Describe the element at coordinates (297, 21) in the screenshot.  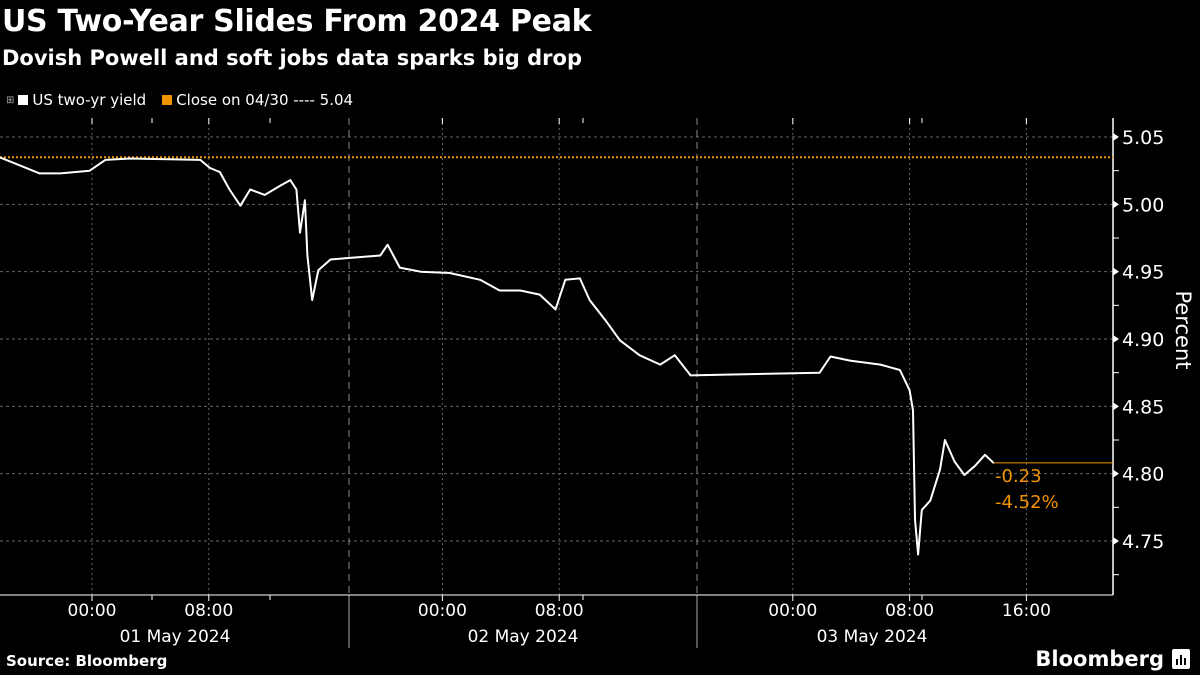
I see `chart-title: US Two-Year Slides From 2024 Peak` at that location.